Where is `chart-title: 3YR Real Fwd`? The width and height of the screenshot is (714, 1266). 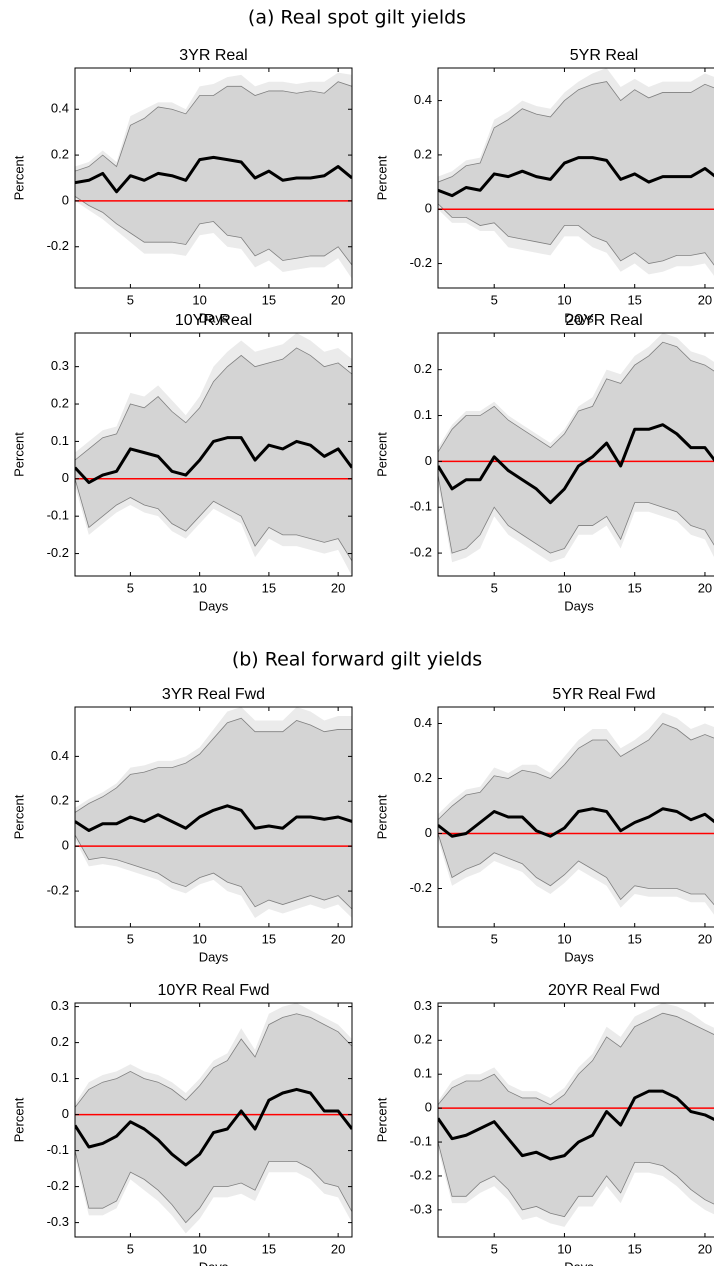
chart-title: 3YR Real Fwd is located at coordinates (213, 694).